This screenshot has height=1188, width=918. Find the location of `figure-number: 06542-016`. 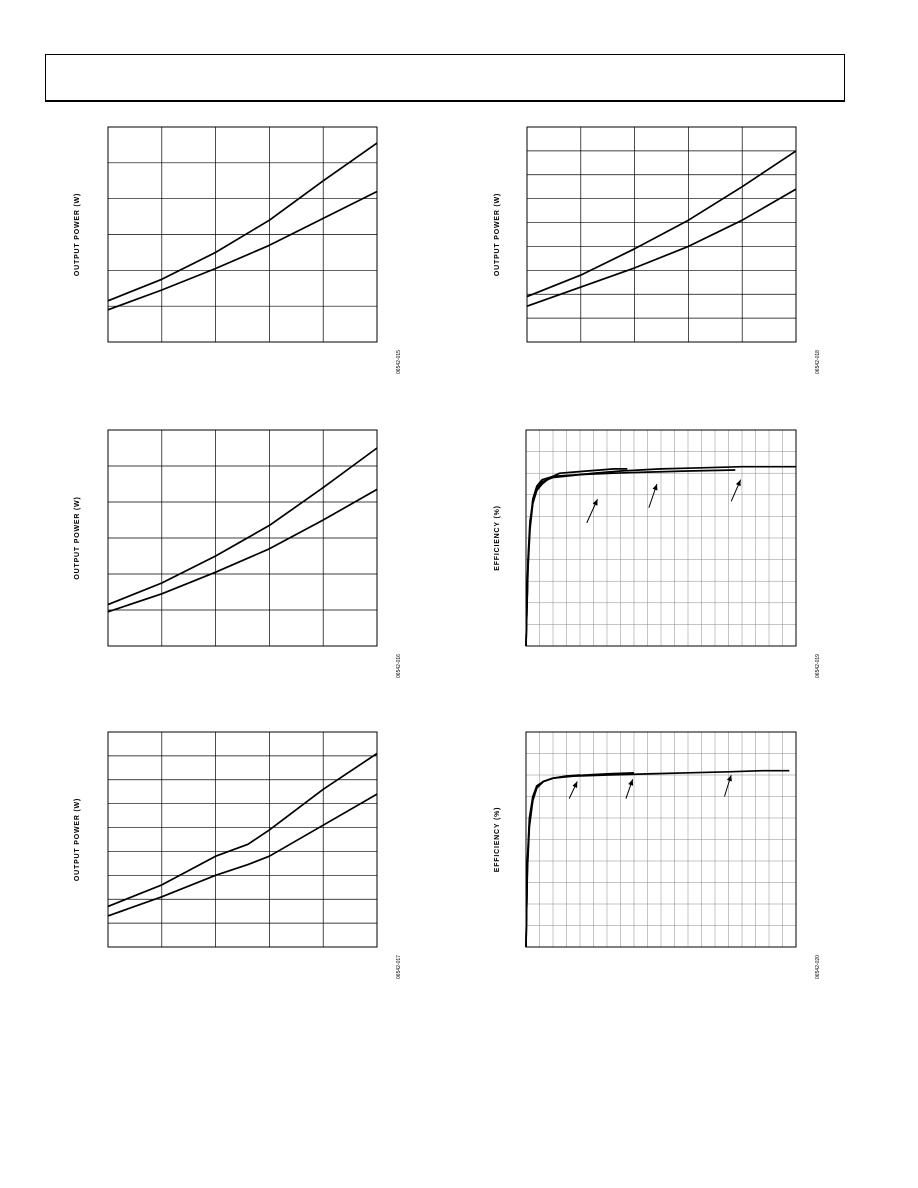

figure-number: 06542-016 is located at coordinates (399, 666).